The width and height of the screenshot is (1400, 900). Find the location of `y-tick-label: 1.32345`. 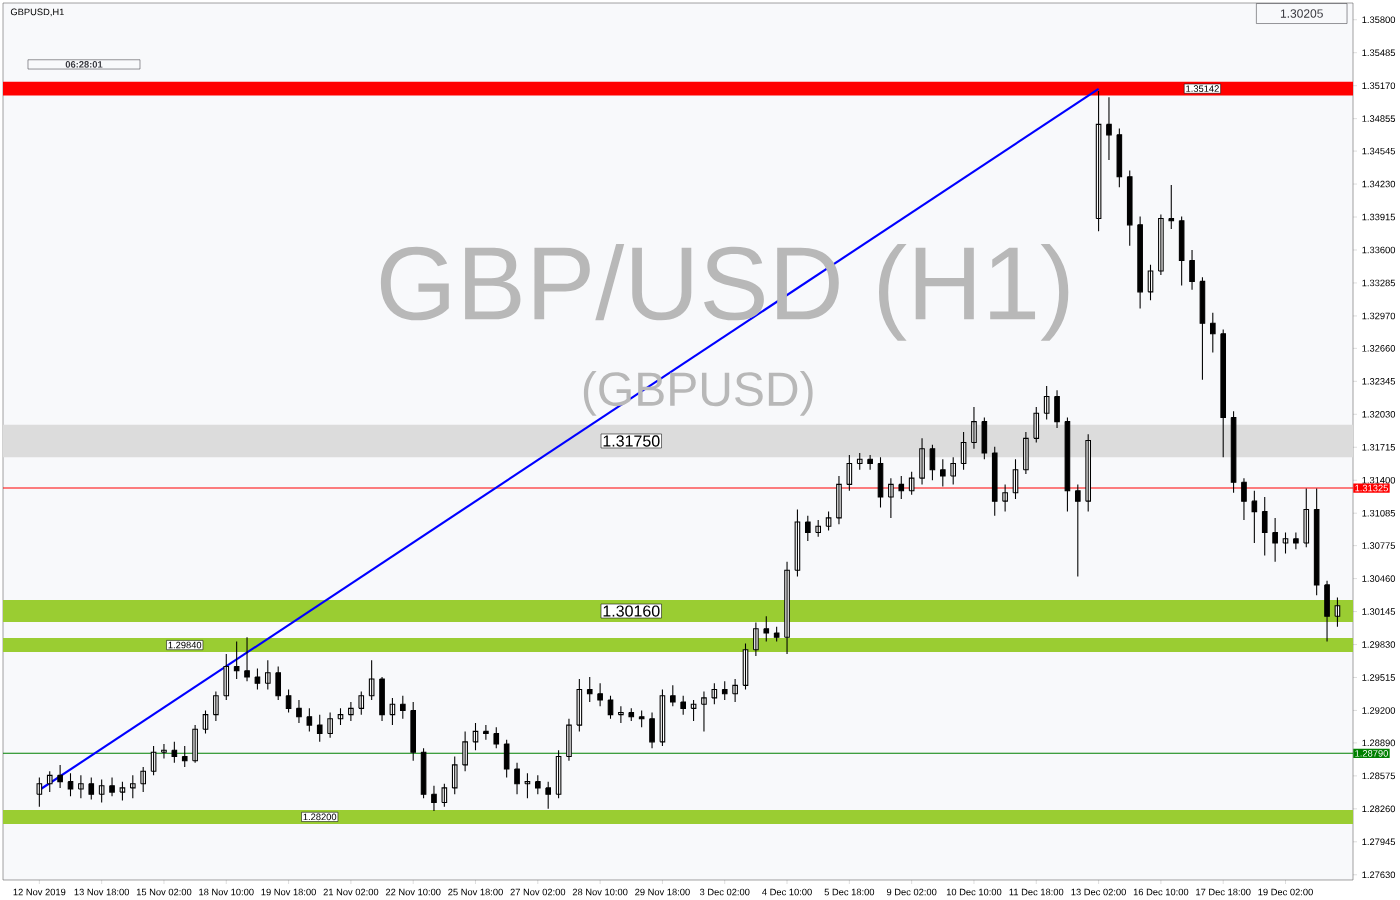

y-tick-label: 1.32345 is located at coordinates (1379, 381).